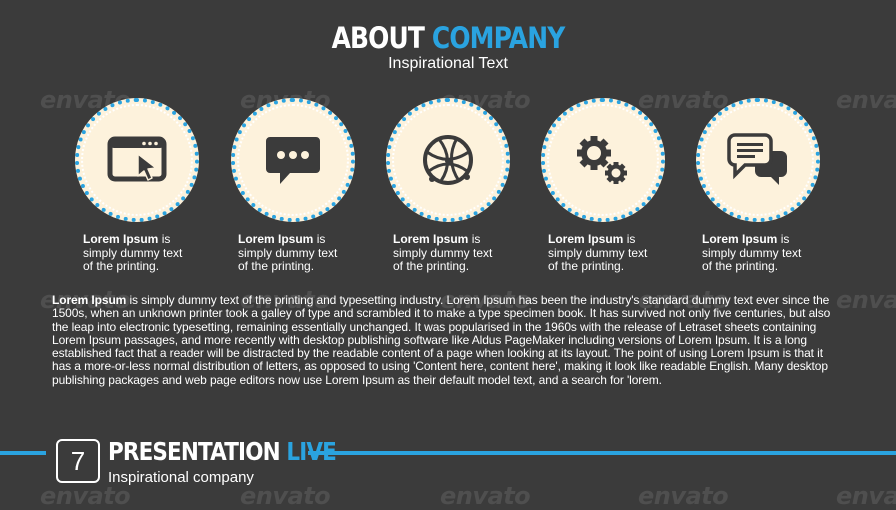 The width and height of the screenshot is (896, 510). What do you see at coordinates (378, 38) in the screenshot?
I see `title-part1: ABOUT` at bounding box center [378, 38].